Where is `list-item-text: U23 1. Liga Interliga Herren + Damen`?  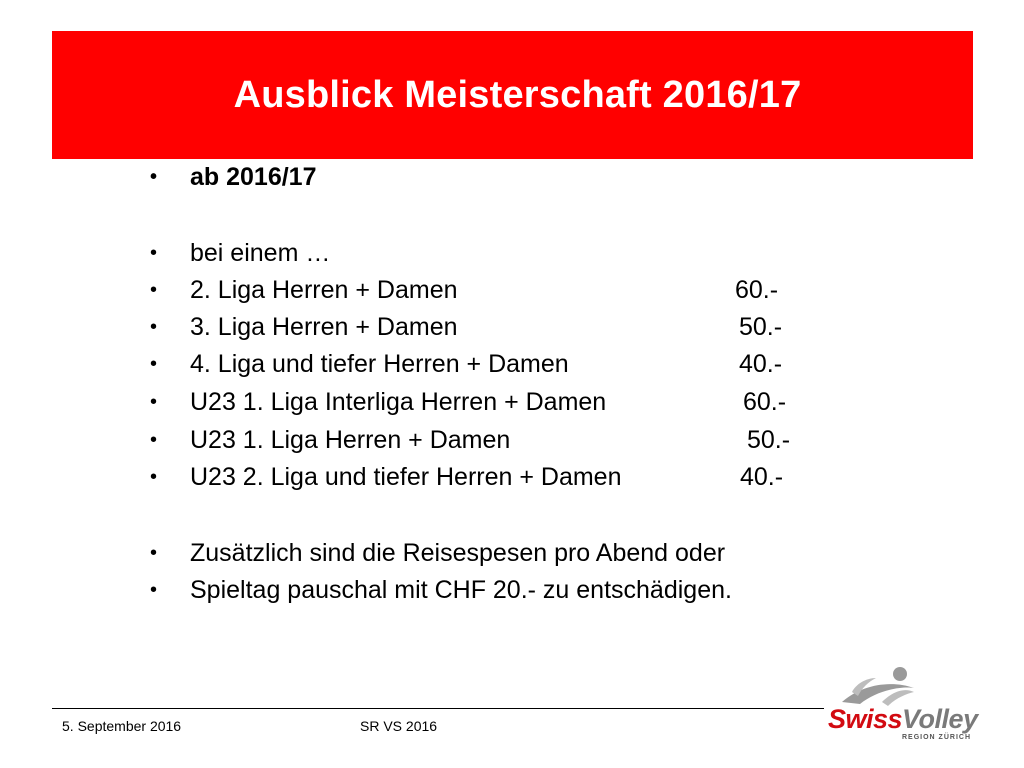 list-item-text: U23 1. Liga Interliga Herren + Damen is located at coordinates (398, 402).